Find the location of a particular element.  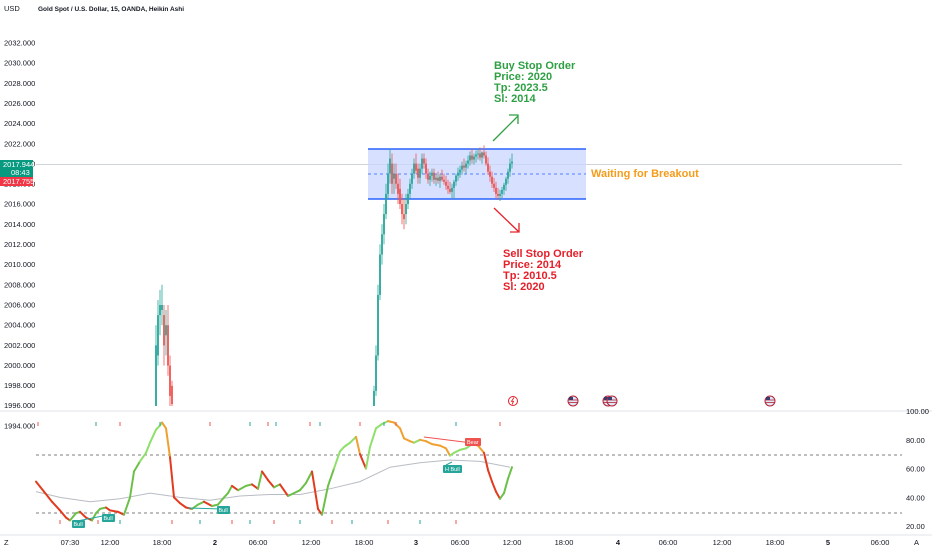

buy-line2: Price: 2020 is located at coordinates (523, 77).